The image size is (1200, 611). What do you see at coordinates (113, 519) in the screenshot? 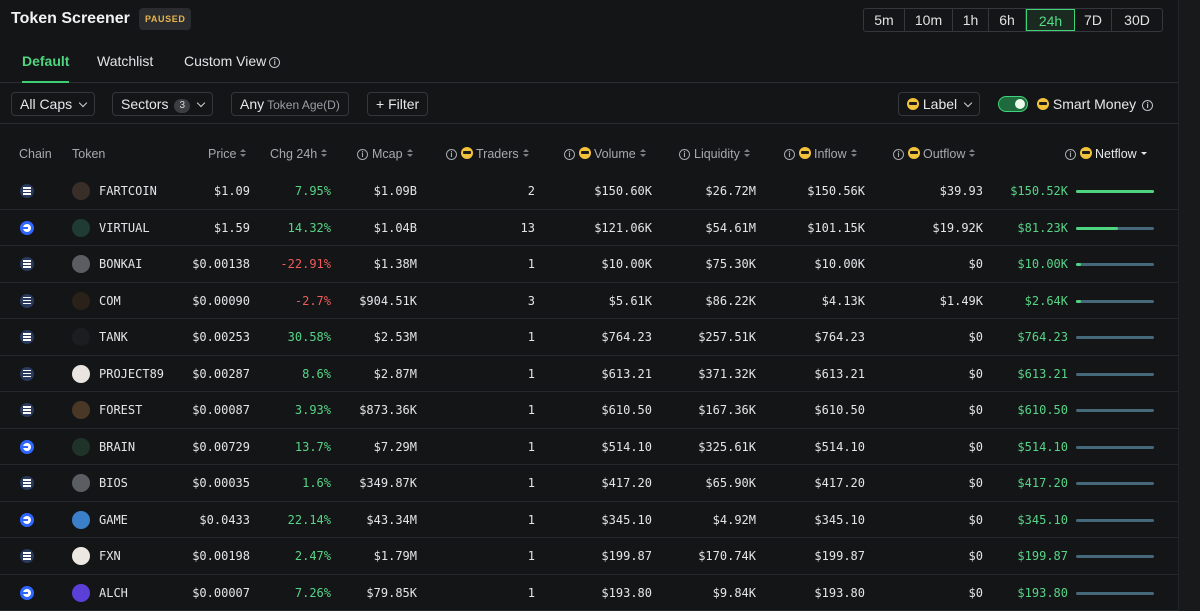
I see `token-name: GAME` at bounding box center [113, 519].